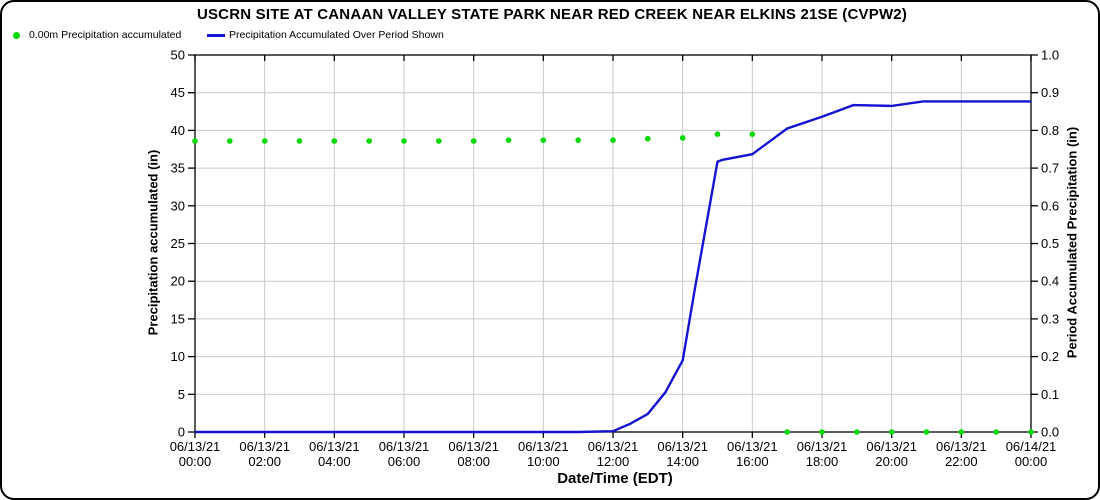  I want to click on svg-text: 35, so click(178, 168).